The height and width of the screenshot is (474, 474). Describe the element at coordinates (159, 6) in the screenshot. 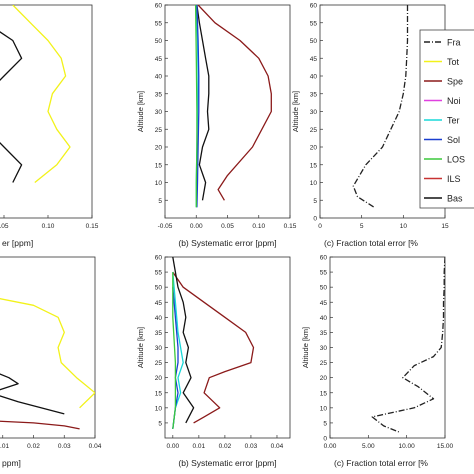

I see `y-tick-label-top-b: 60` at that location.